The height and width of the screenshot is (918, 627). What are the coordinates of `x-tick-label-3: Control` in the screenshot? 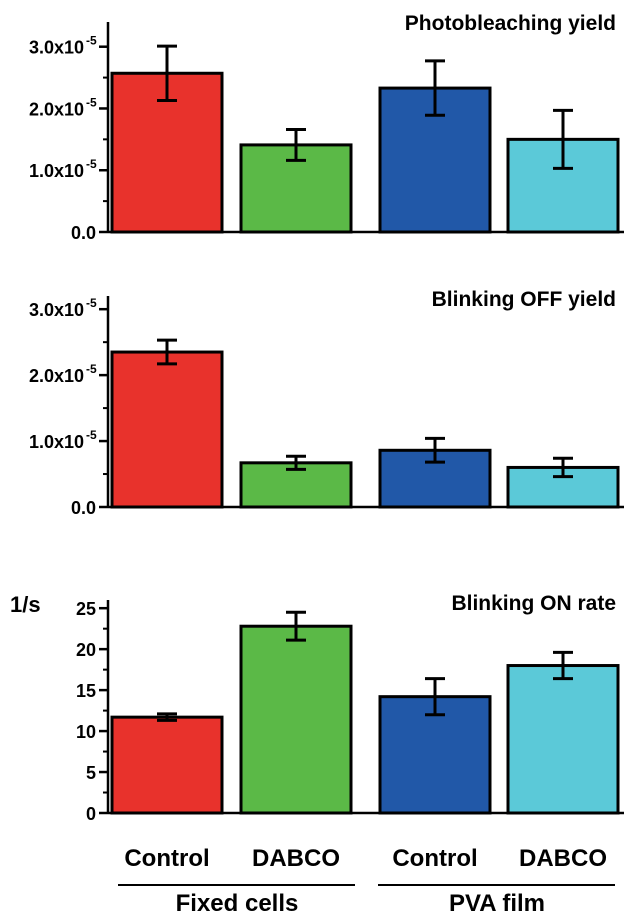 It's located at (434, 858).